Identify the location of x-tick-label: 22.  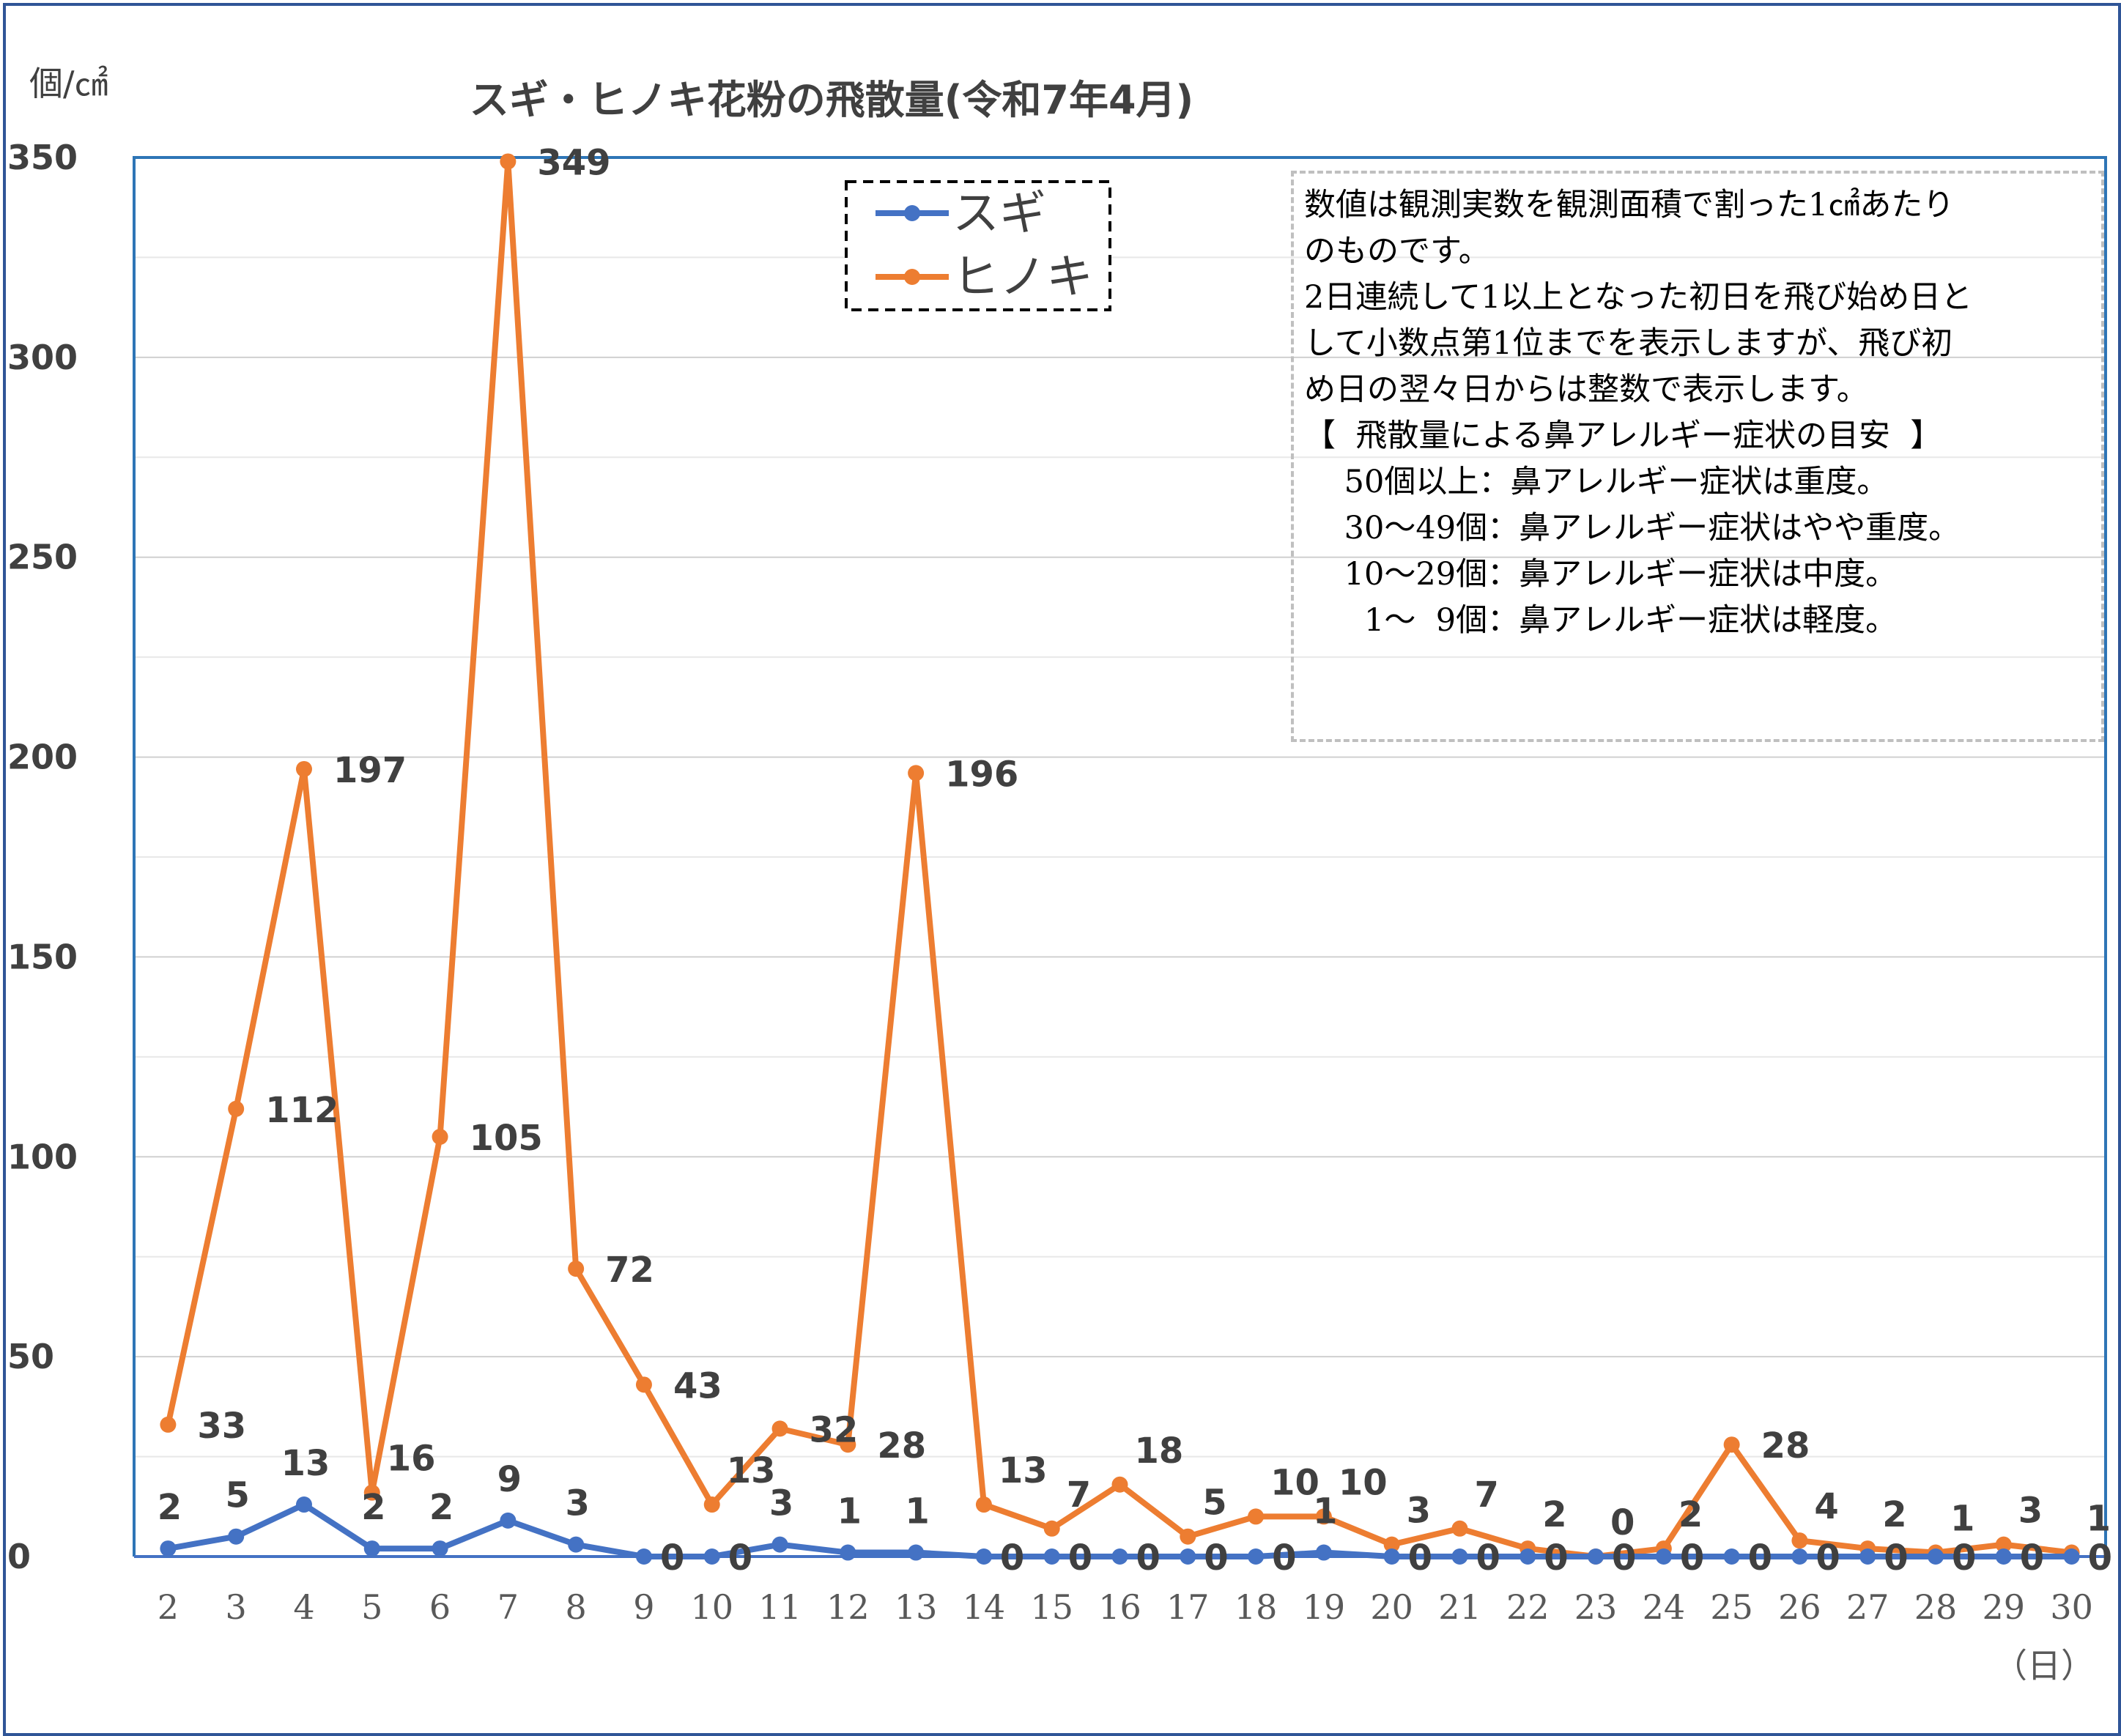
(1528, 1607).